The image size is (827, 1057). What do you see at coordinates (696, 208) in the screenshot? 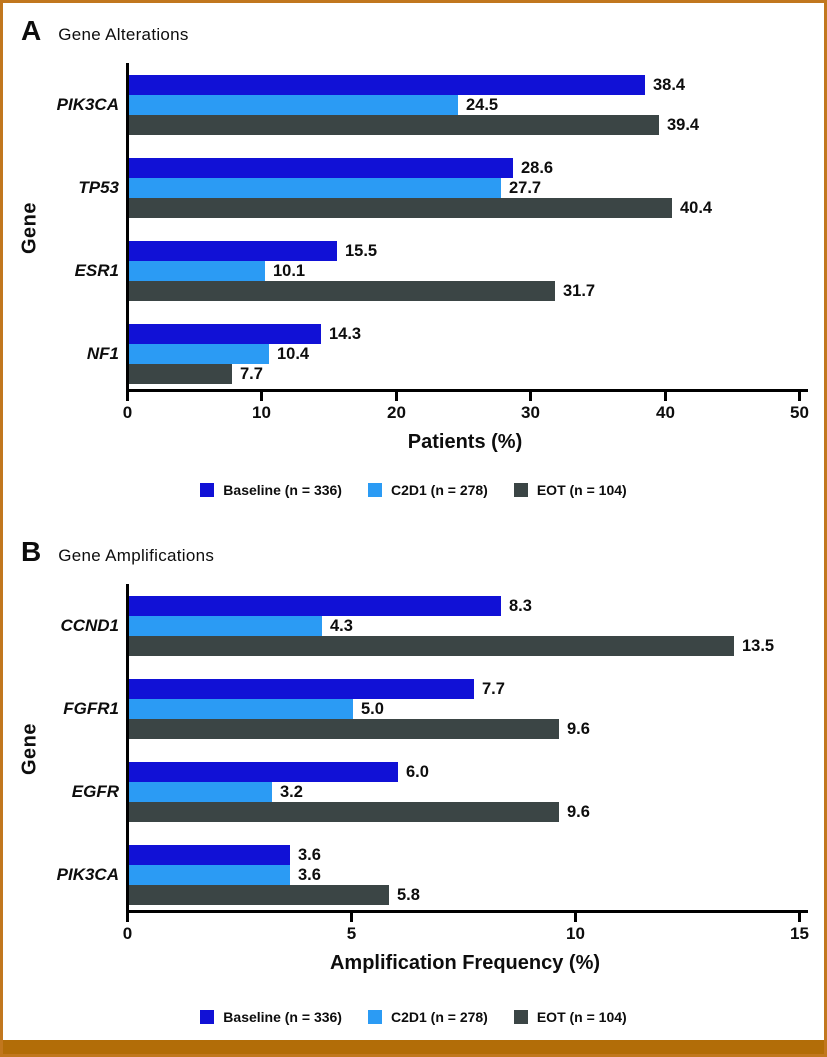
I see `bar-value-label: 40.4` at bounding box center [696, 208].